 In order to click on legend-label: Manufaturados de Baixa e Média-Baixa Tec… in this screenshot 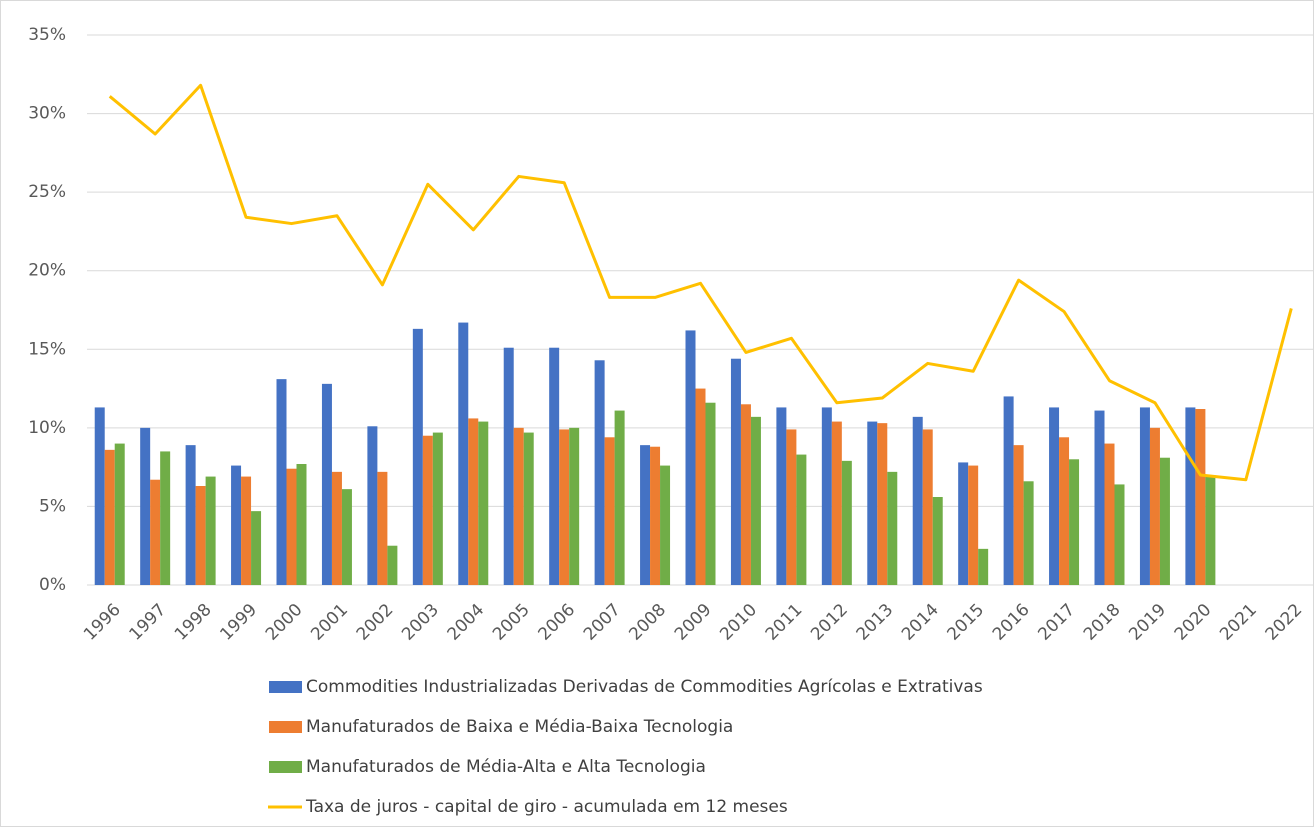, I will do `click(519, 727)`.